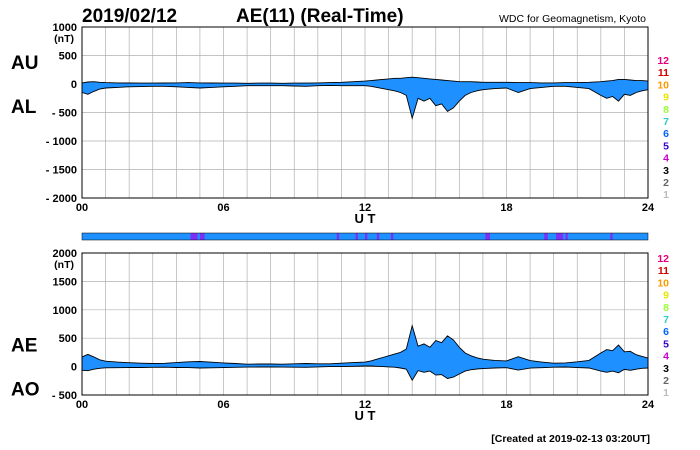 The width and height of the screenshot is (700, 450). Describe the element at coordinates (65, 282) in the screenshot. I see `y-tick-label: 1500` at that location.